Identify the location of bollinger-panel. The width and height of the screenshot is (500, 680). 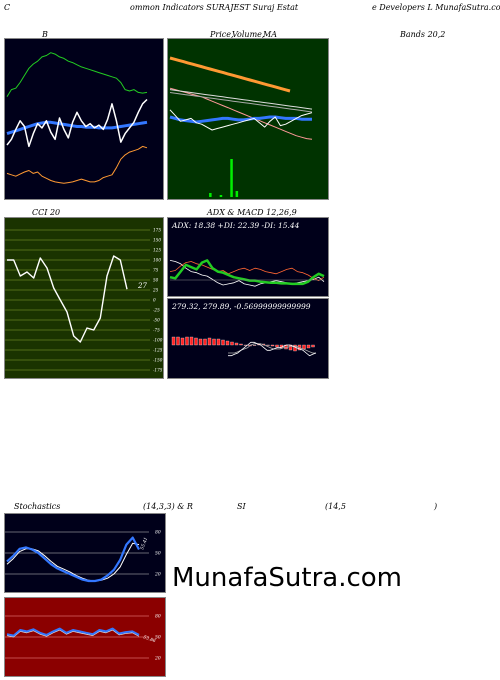
(84, 119).